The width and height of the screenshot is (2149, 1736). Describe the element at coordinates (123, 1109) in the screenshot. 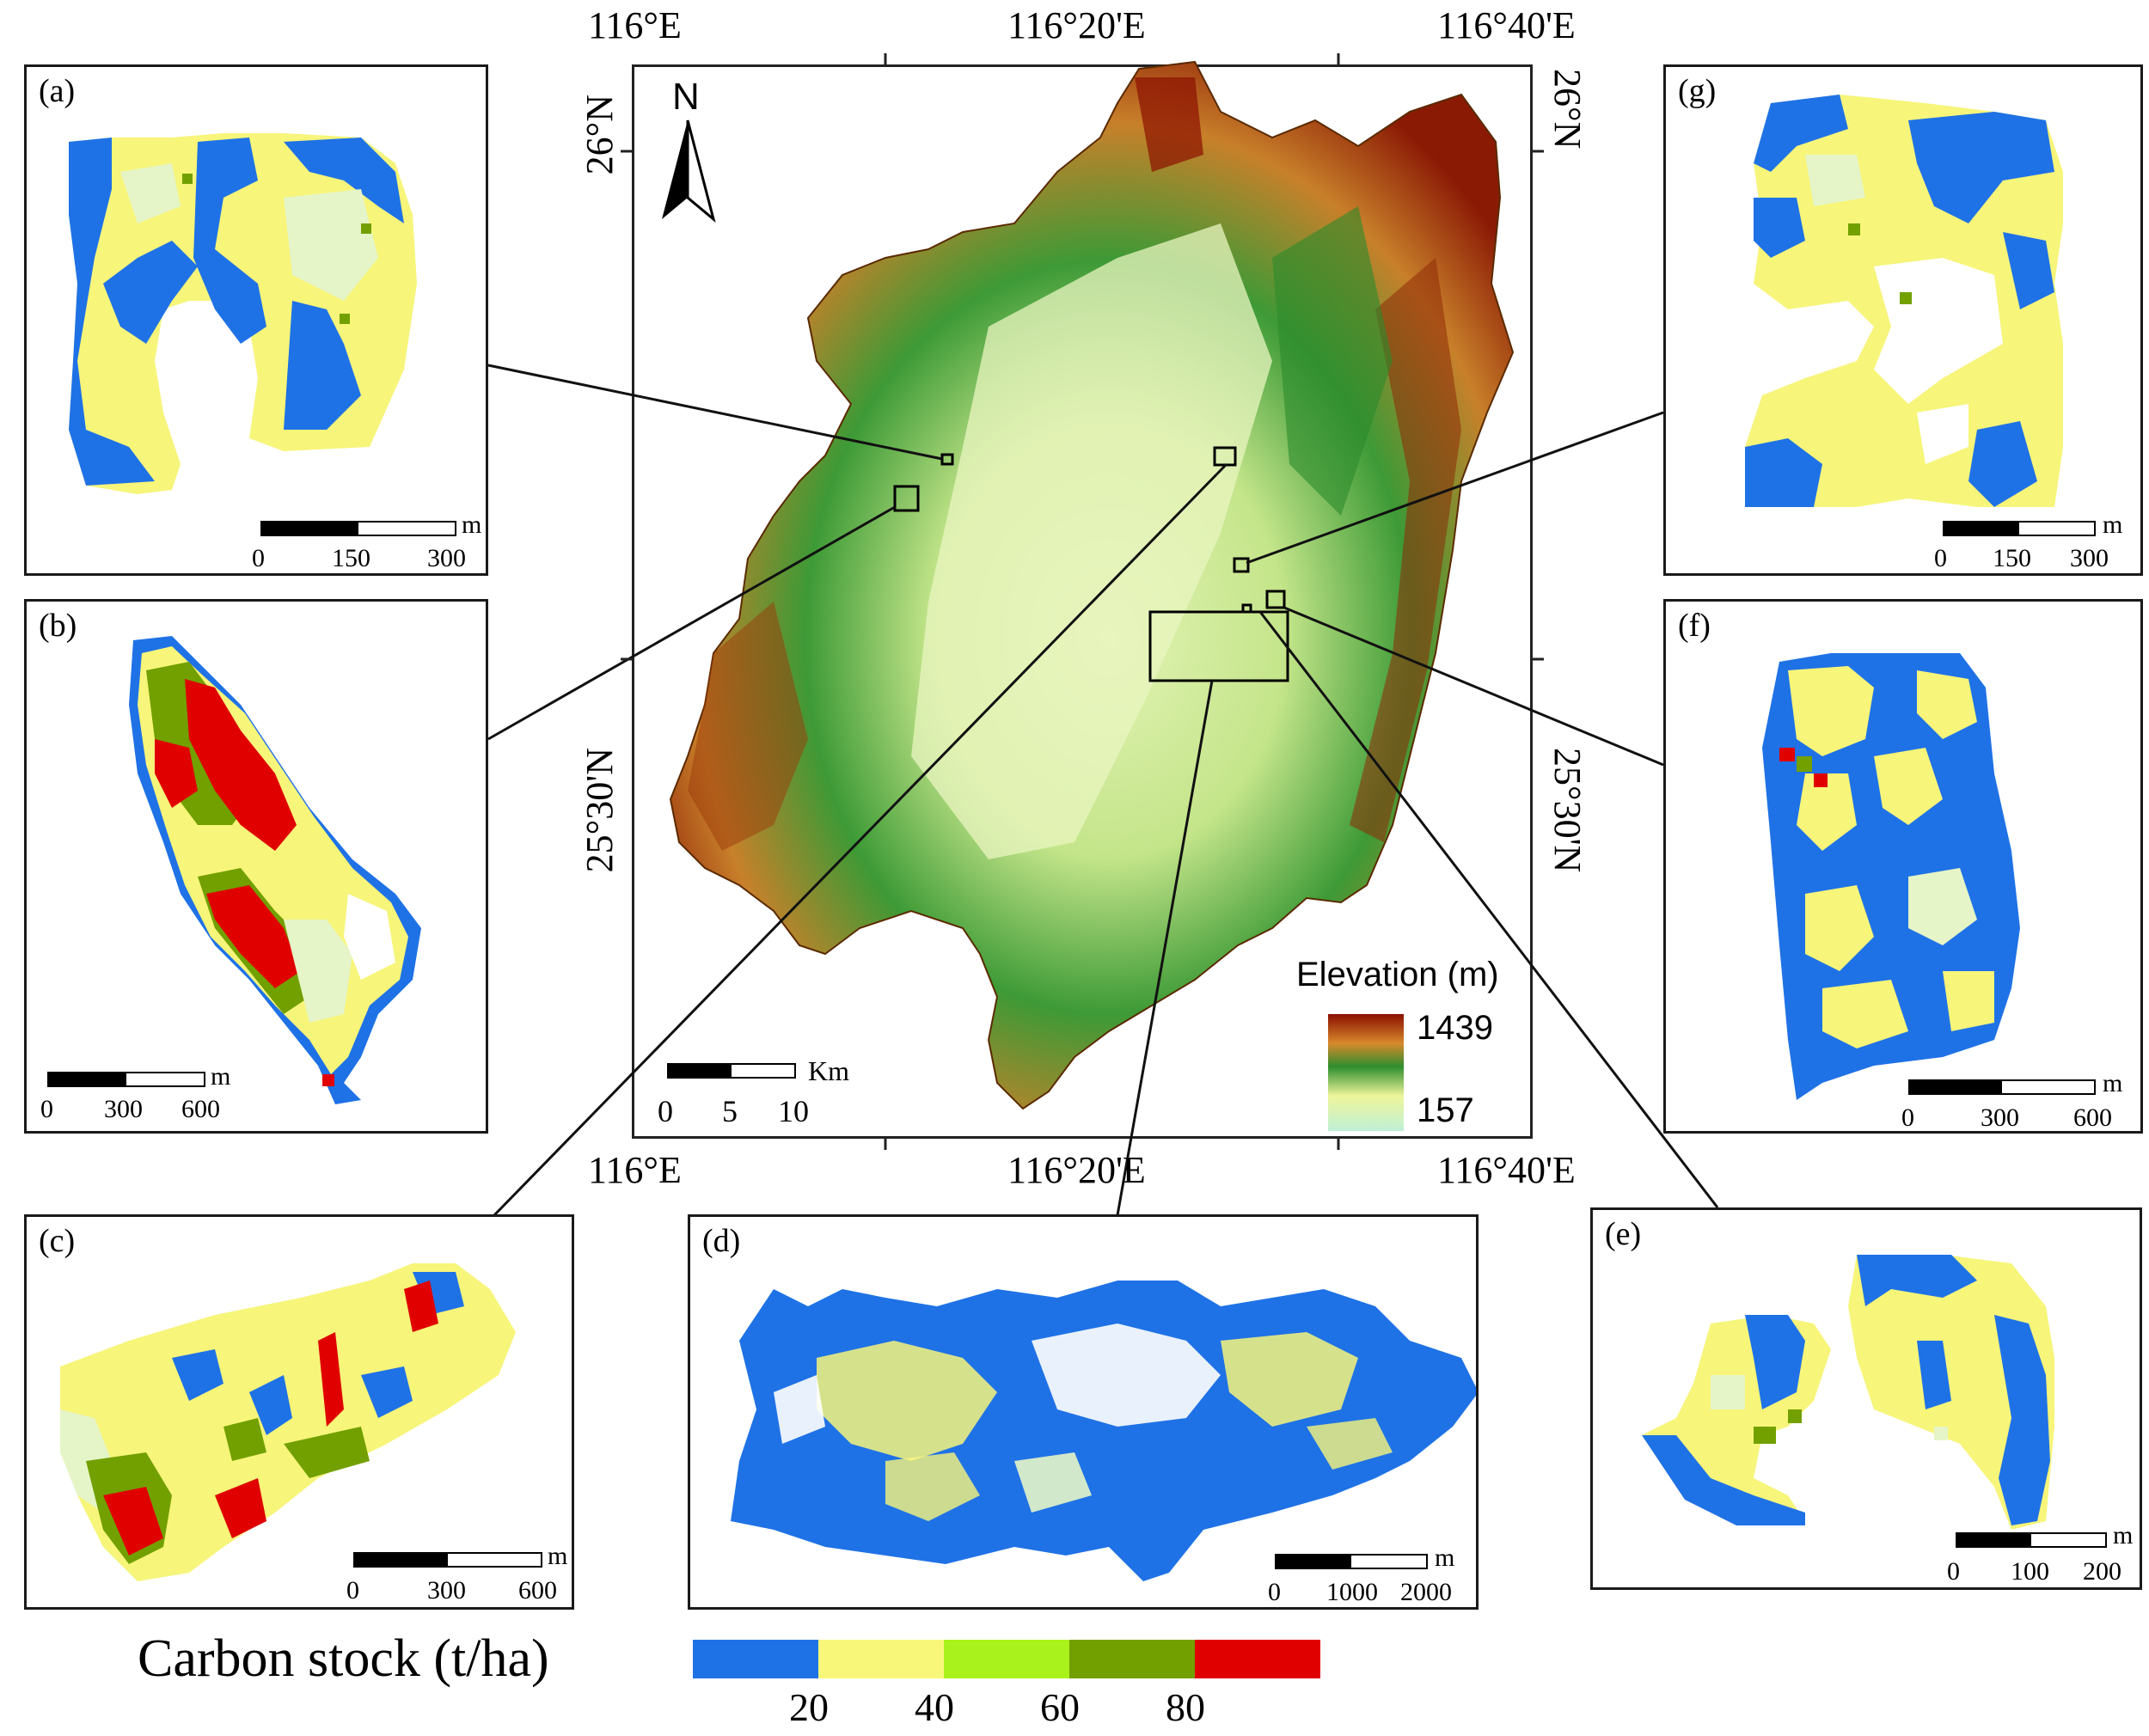

I see `panel-b-tick-300: 300` at that location.